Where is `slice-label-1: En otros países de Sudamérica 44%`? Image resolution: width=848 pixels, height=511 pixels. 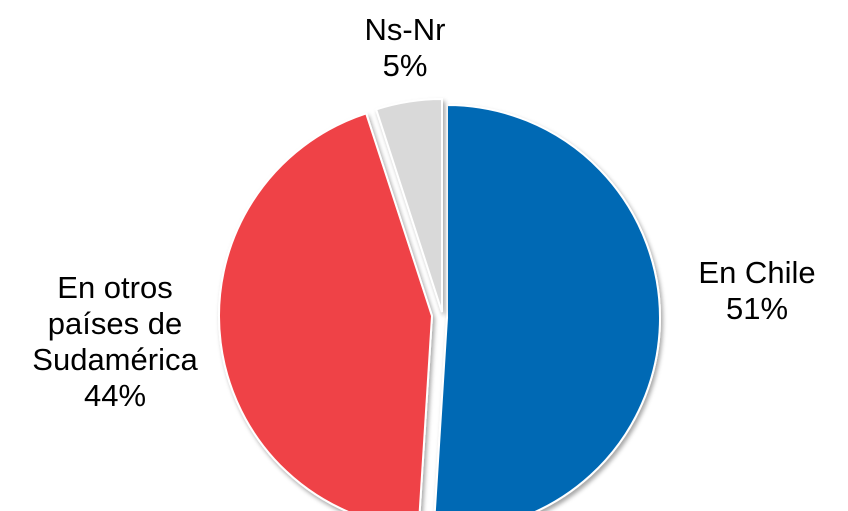 slice-label-1: En otros países de Sudamérica 44% is located at coordinates (115, 341).